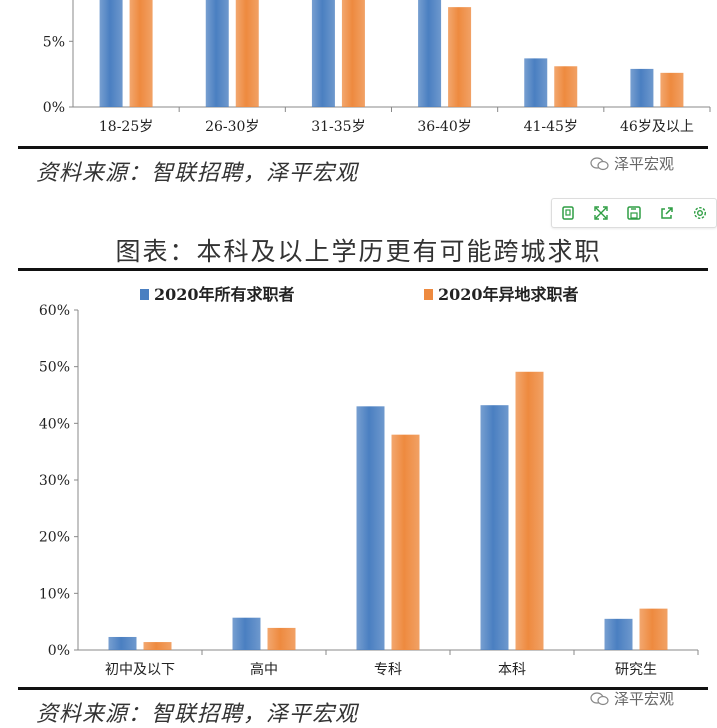 The width and height of the screenshot is (717, 728). What do you see at coordinates (636, 670) in the screenshot?
I see `x-tick-label: 研究生` at bounding box center [636, 670].